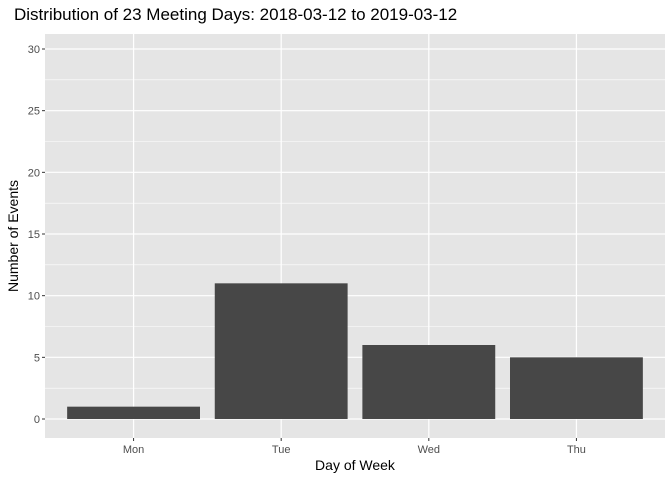 This screenshot has height=480, width=672. Describe the element at coordinates (576, 388) in the screenshot. I see `bar-thu` at that location.